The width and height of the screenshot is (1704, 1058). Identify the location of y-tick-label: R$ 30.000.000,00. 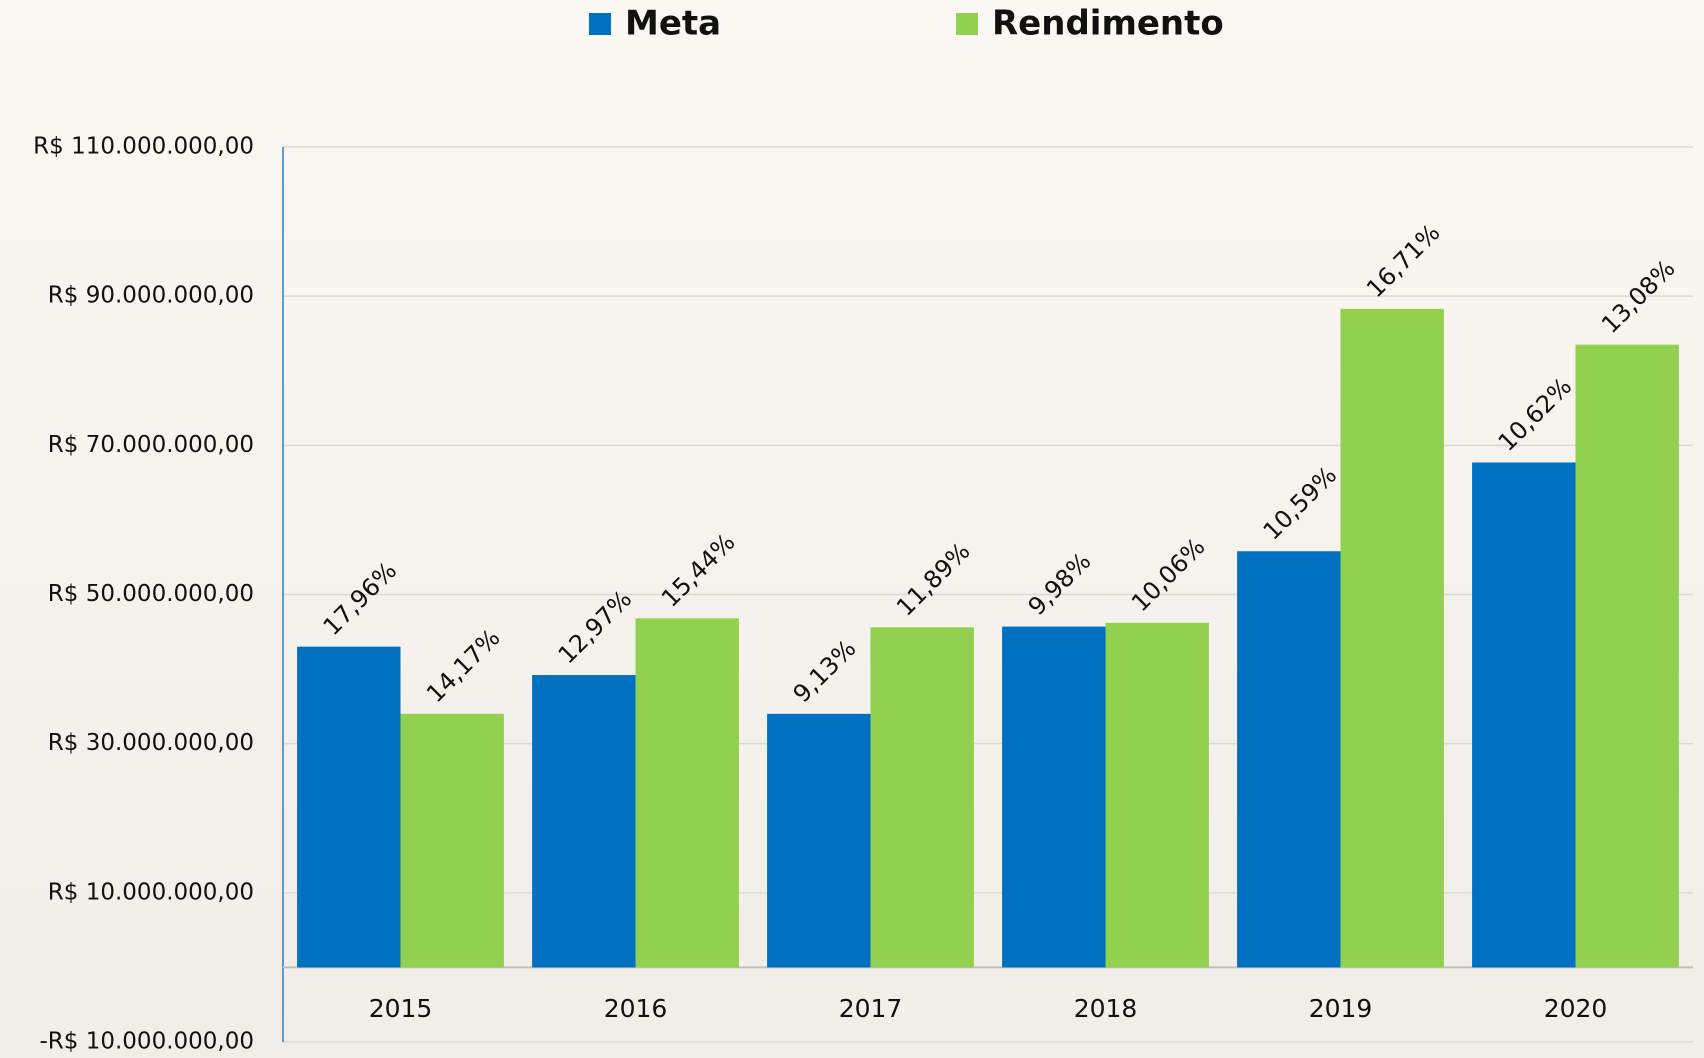
(151, 743).